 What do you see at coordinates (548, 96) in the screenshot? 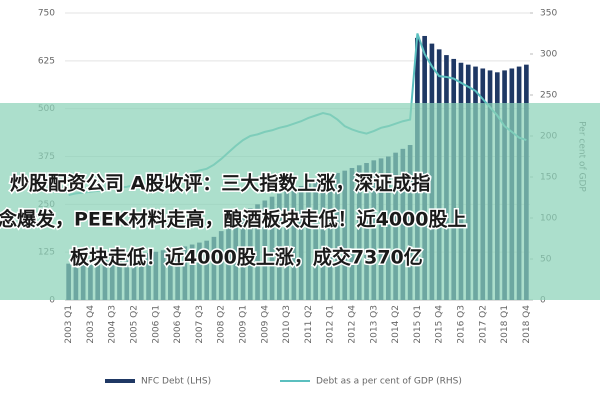
I see `y2-tick-label: 250` at bounding box center [548, 96].